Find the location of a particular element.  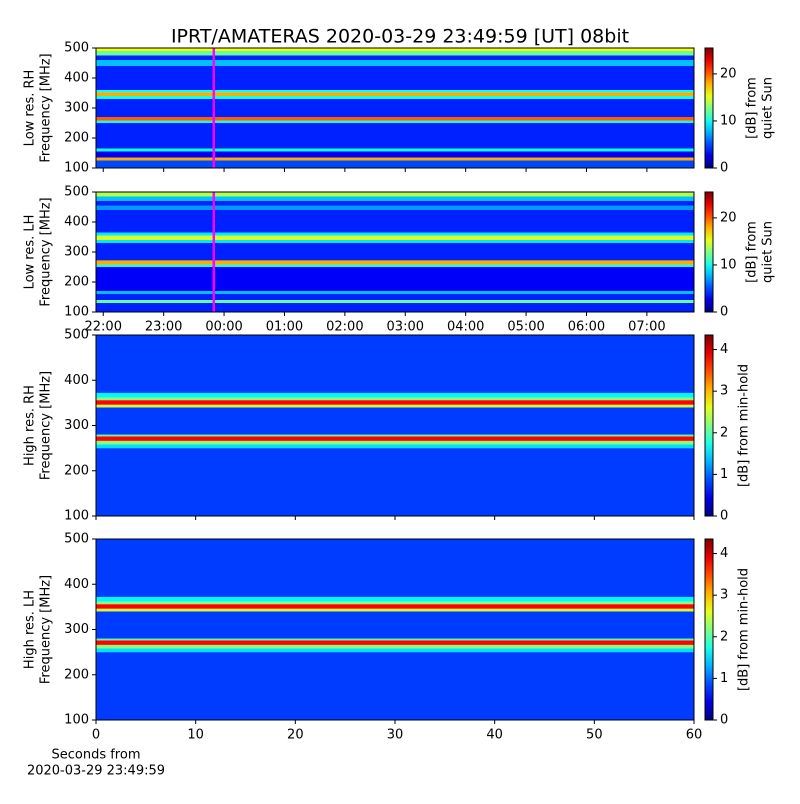

x-tick-label: 23:00 is located at coordinates (163, 327).